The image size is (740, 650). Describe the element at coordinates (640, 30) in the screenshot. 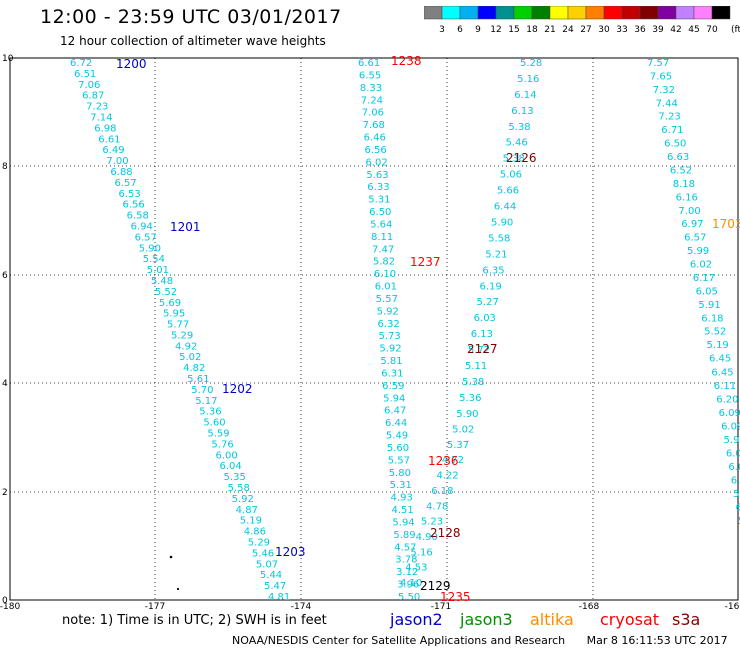

I see `legend-label: 36` at that location.